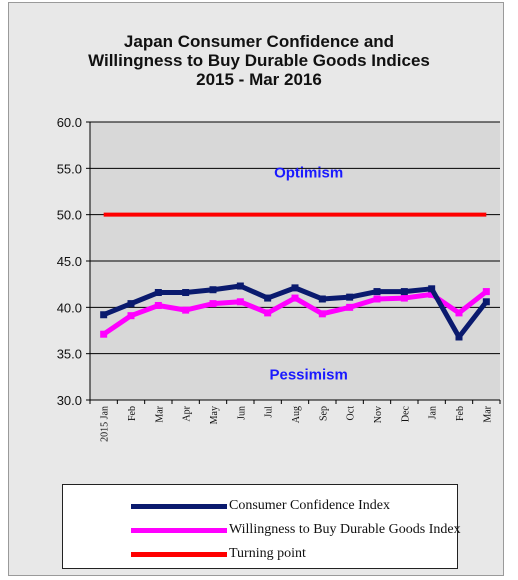  Describe the element at coordinates (69, 400) in the screenshot. I see `y-tick-label: 30.0` at that location.